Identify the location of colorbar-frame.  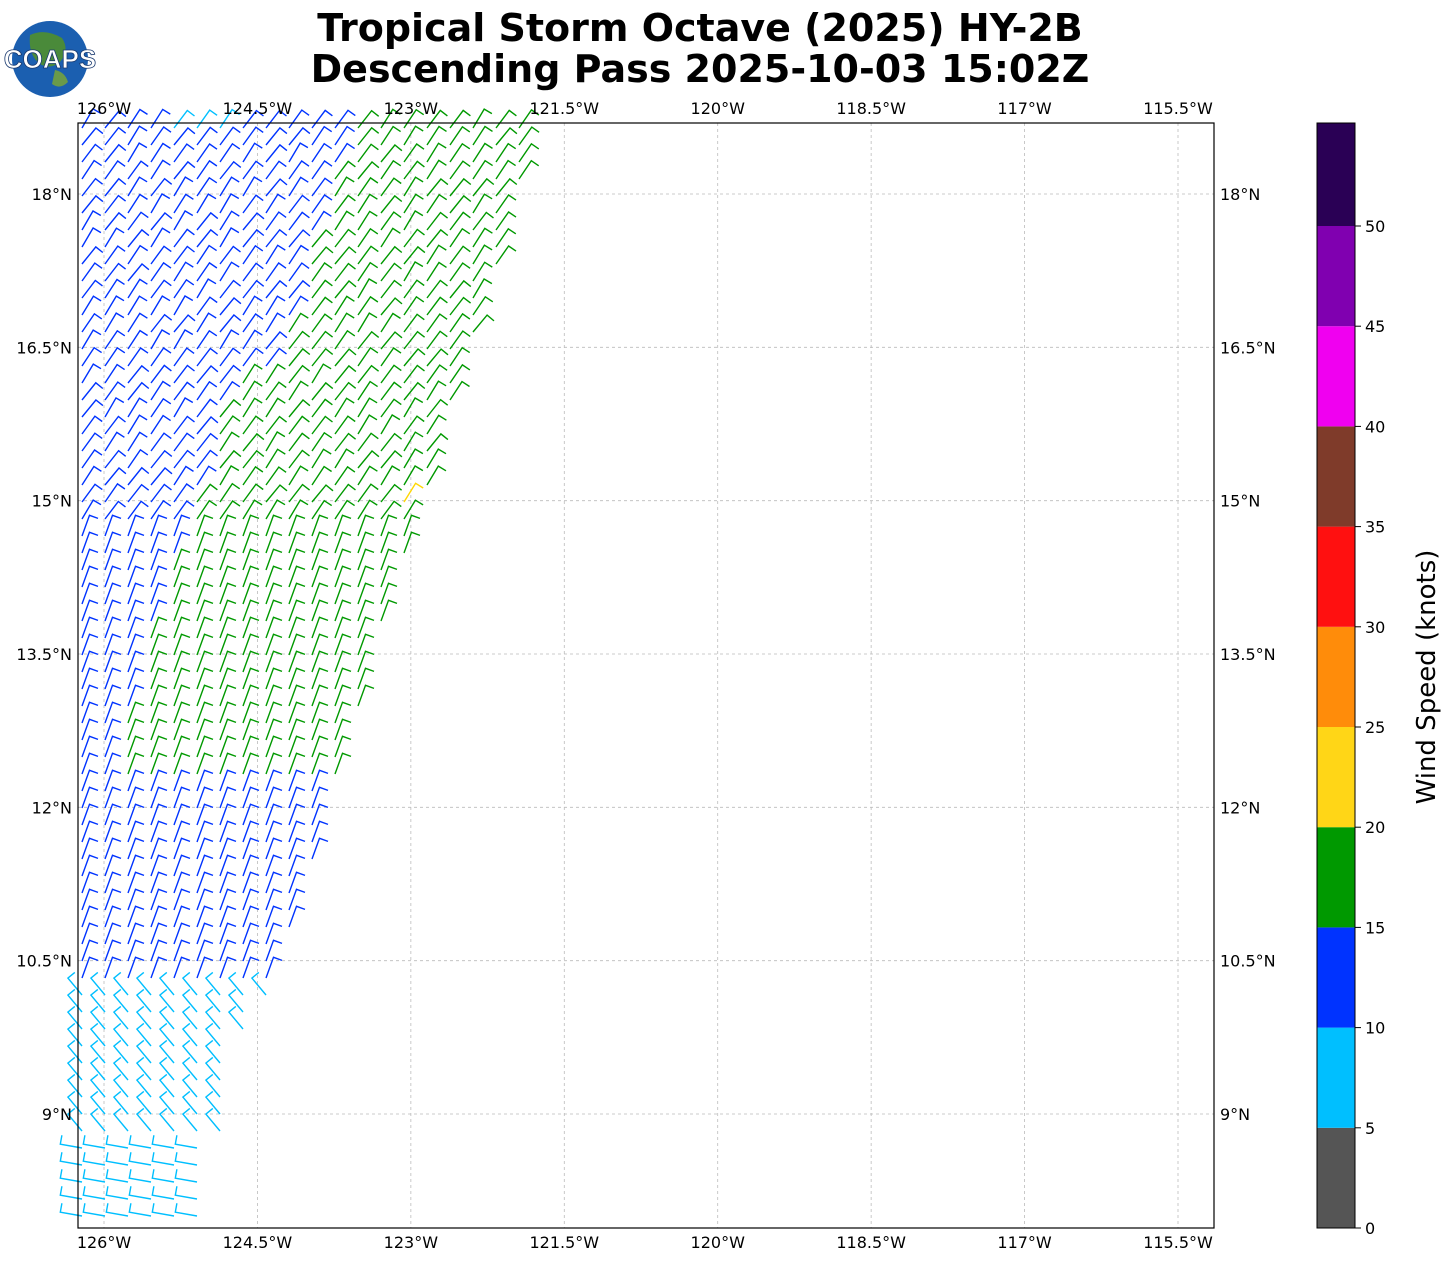
(1336, 675).